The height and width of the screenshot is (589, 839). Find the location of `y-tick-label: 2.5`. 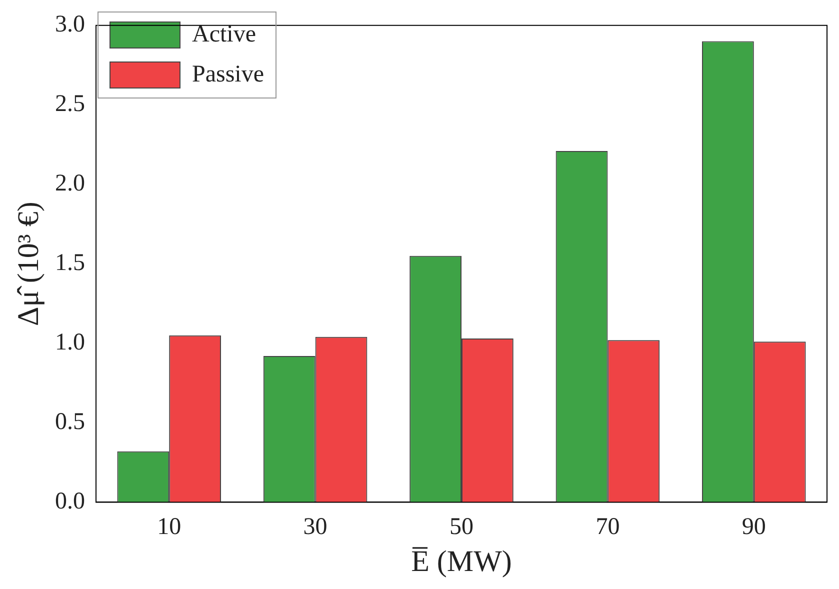

y-tick-label: 2.5 is located at coordinates (70, 104).